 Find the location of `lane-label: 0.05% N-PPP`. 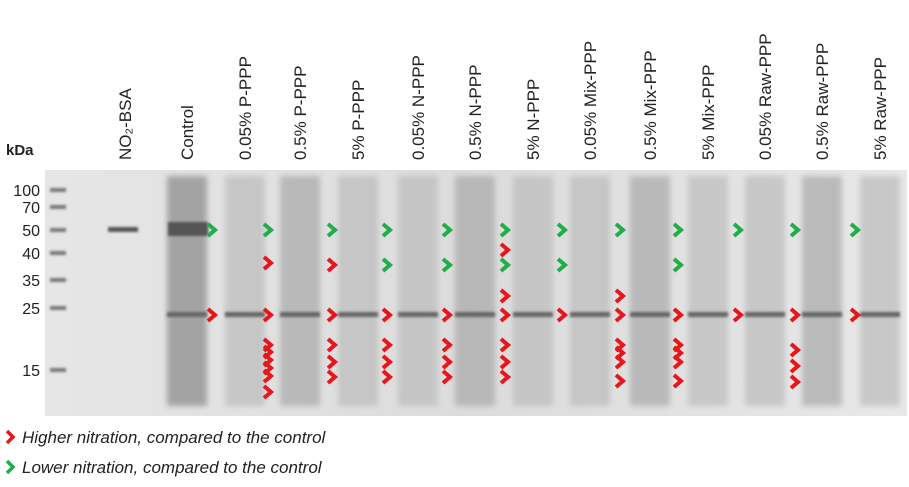

lane-label: 0.05% N-PPP is located at coordinates (418, 107).